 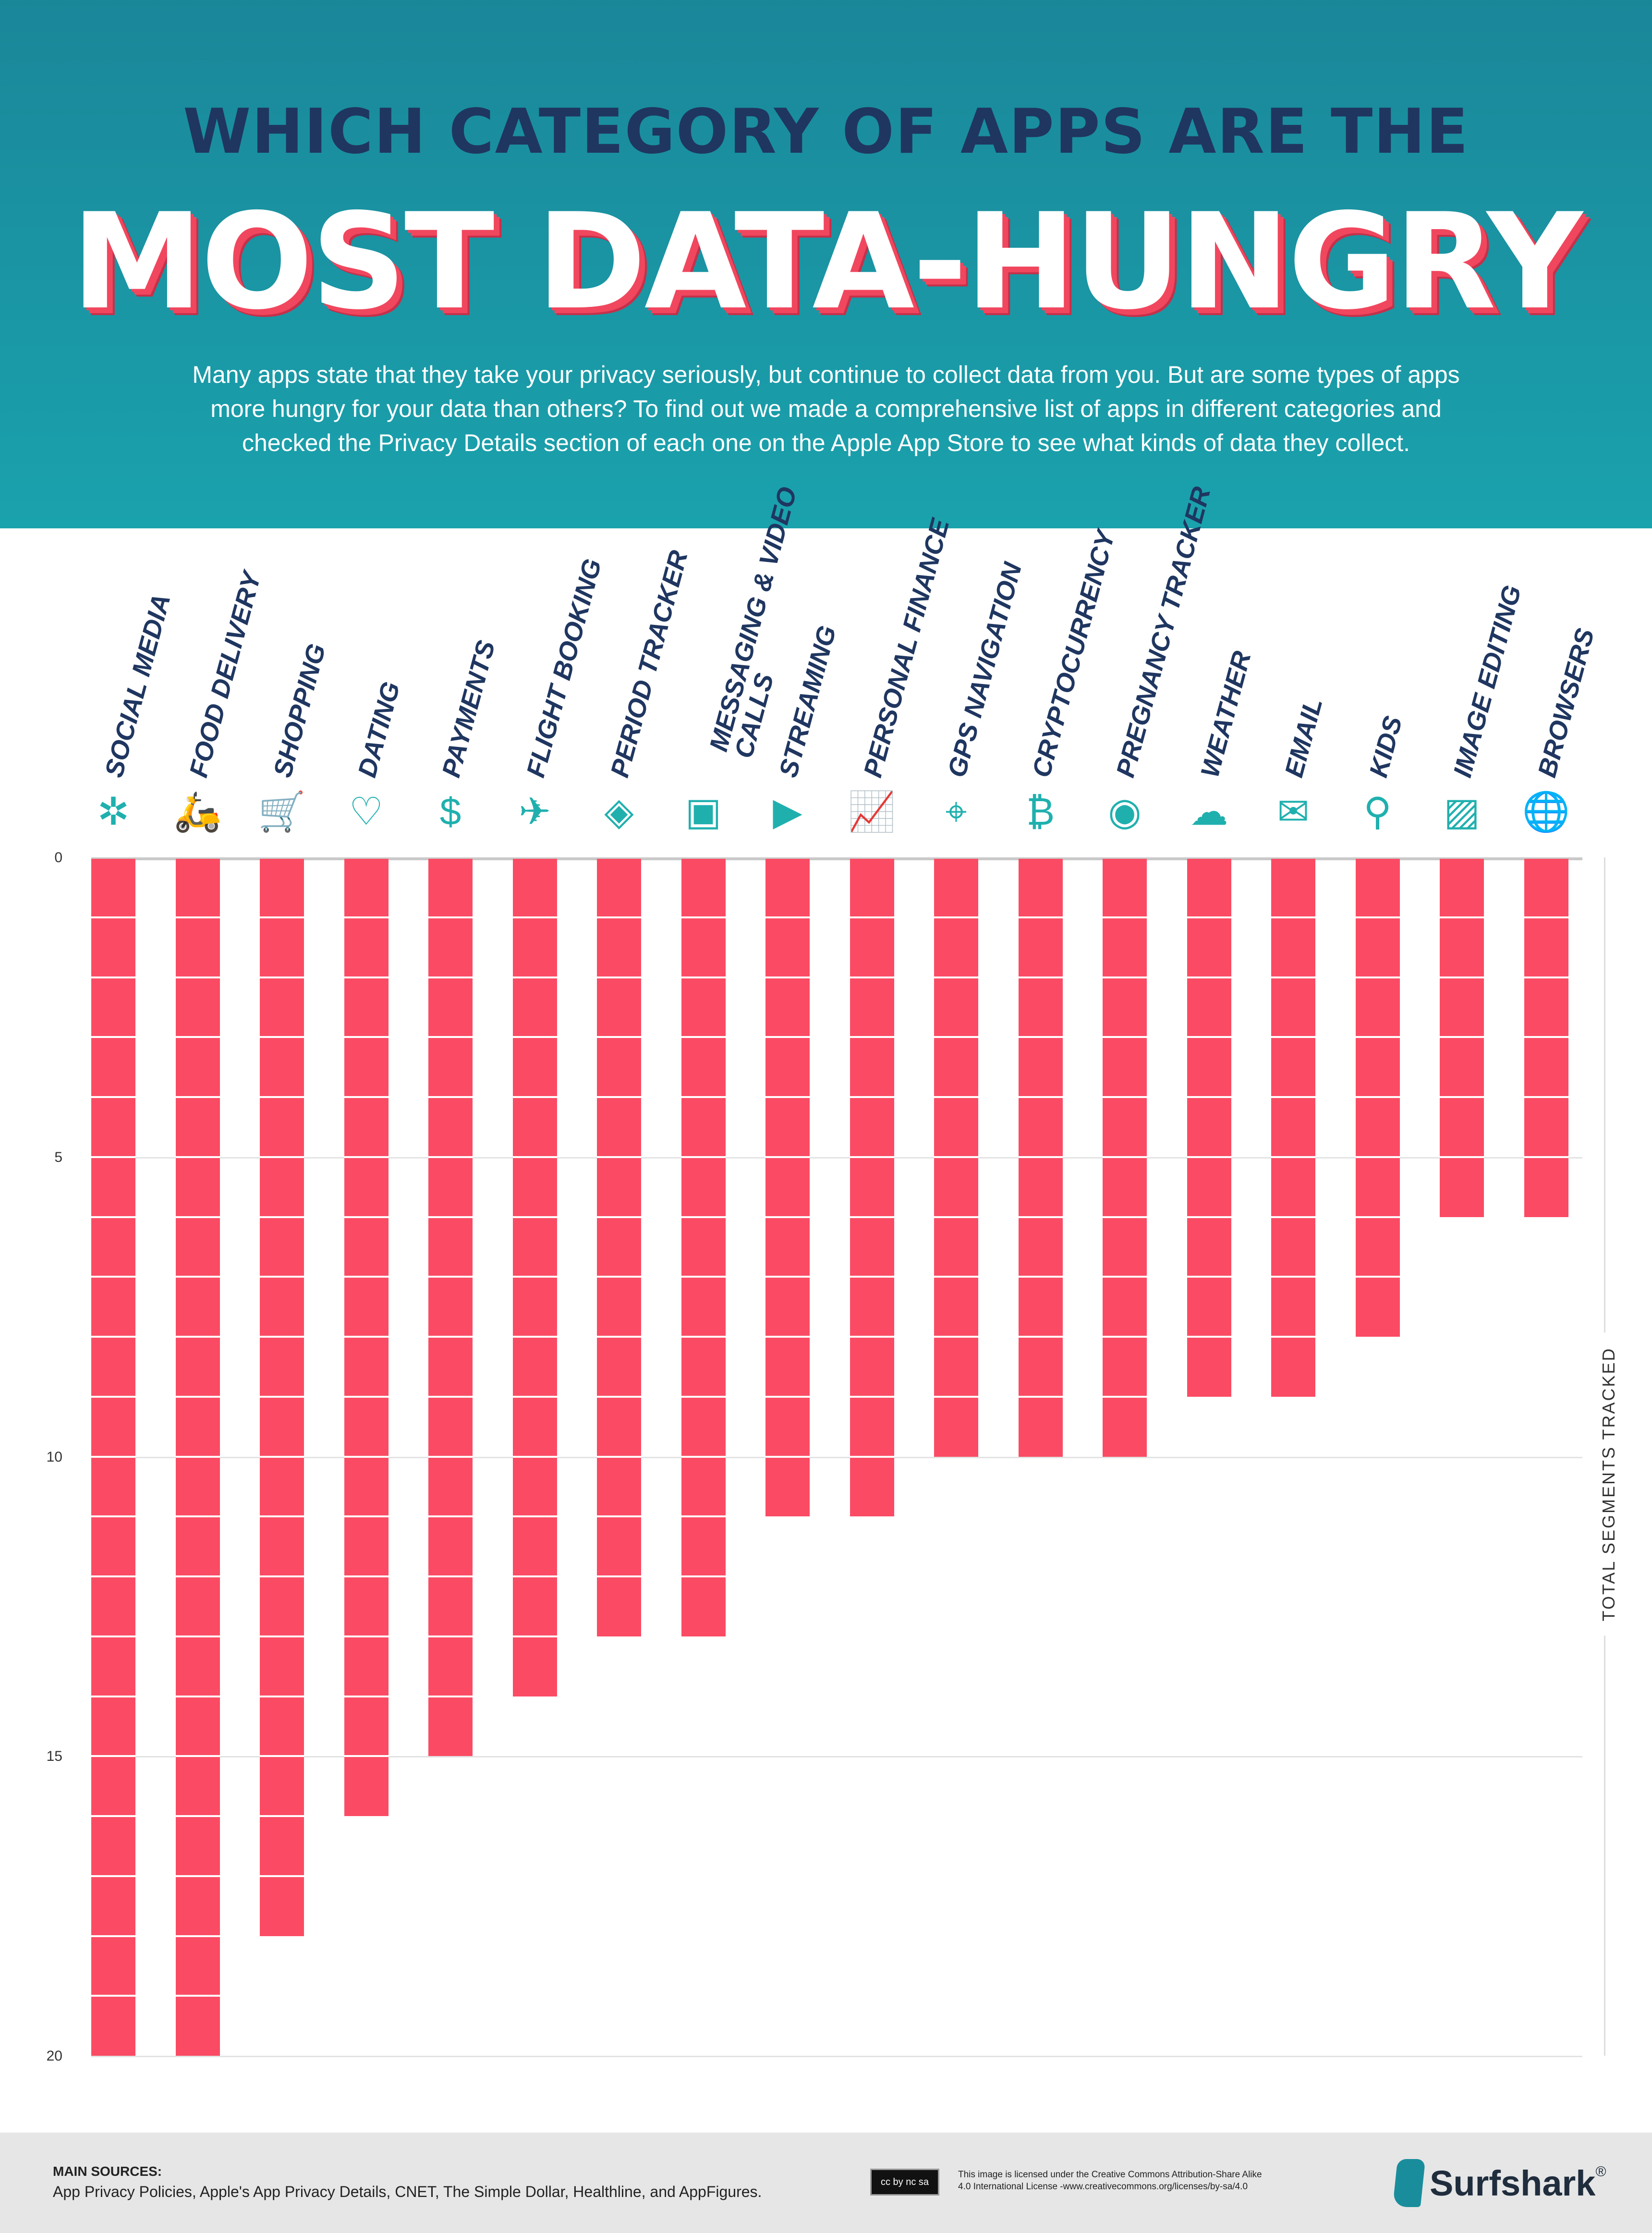 I want to click on cart-icon: 🛒, so click(x=282, y=811).